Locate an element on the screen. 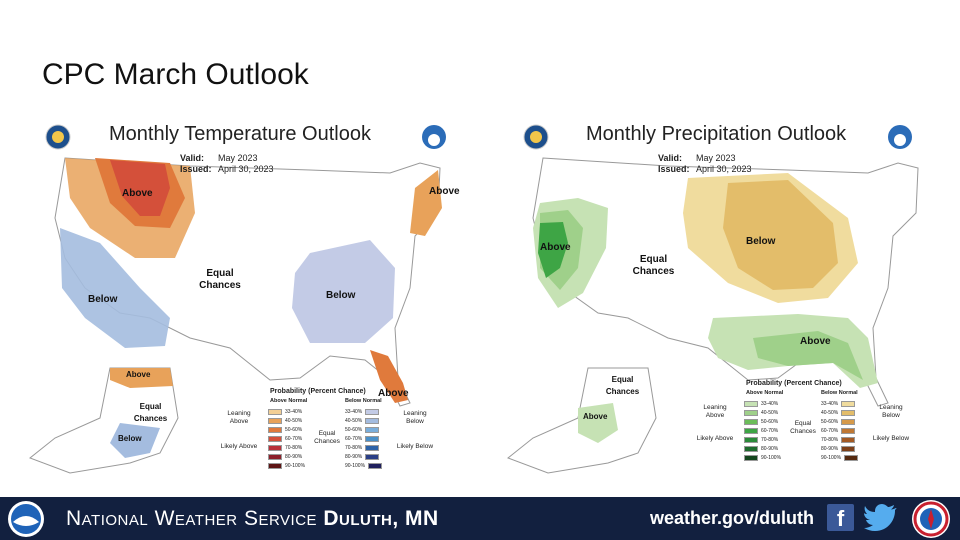 Image resolution: width=960 pixels, height=540 pixels. legend-below-row: 80-90% is located at coordinates (838, 448).